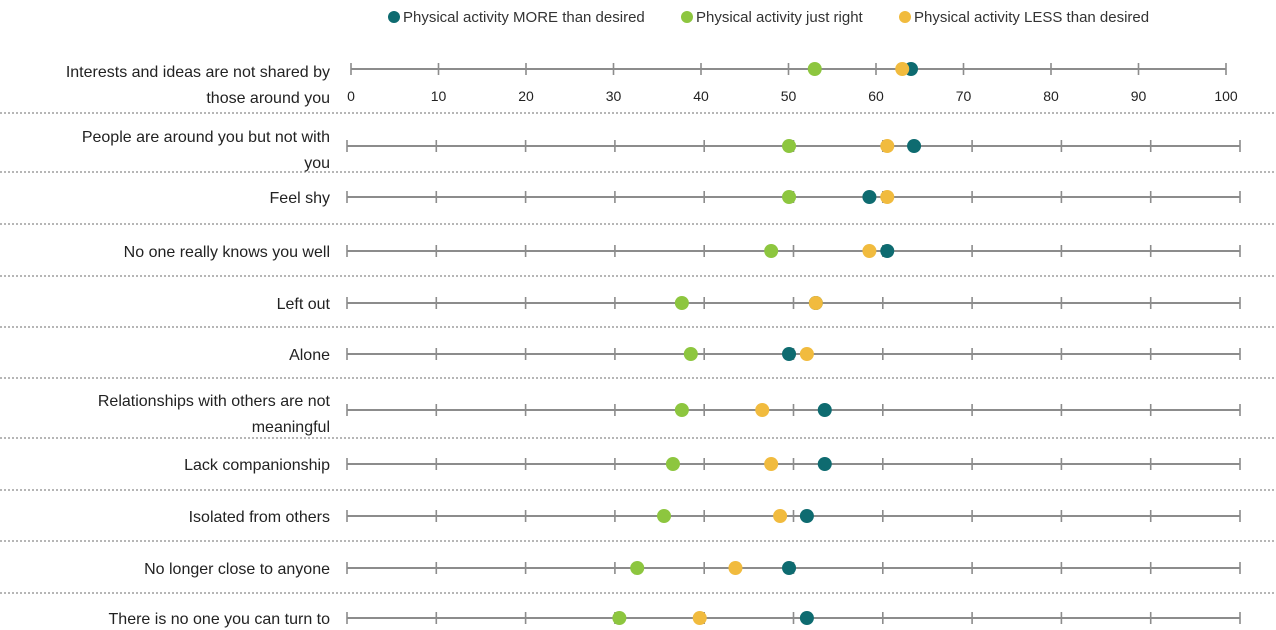 The width and height of the screenshot is (1276, 630). I want to click on tick-label: 50, so click(789, 96).